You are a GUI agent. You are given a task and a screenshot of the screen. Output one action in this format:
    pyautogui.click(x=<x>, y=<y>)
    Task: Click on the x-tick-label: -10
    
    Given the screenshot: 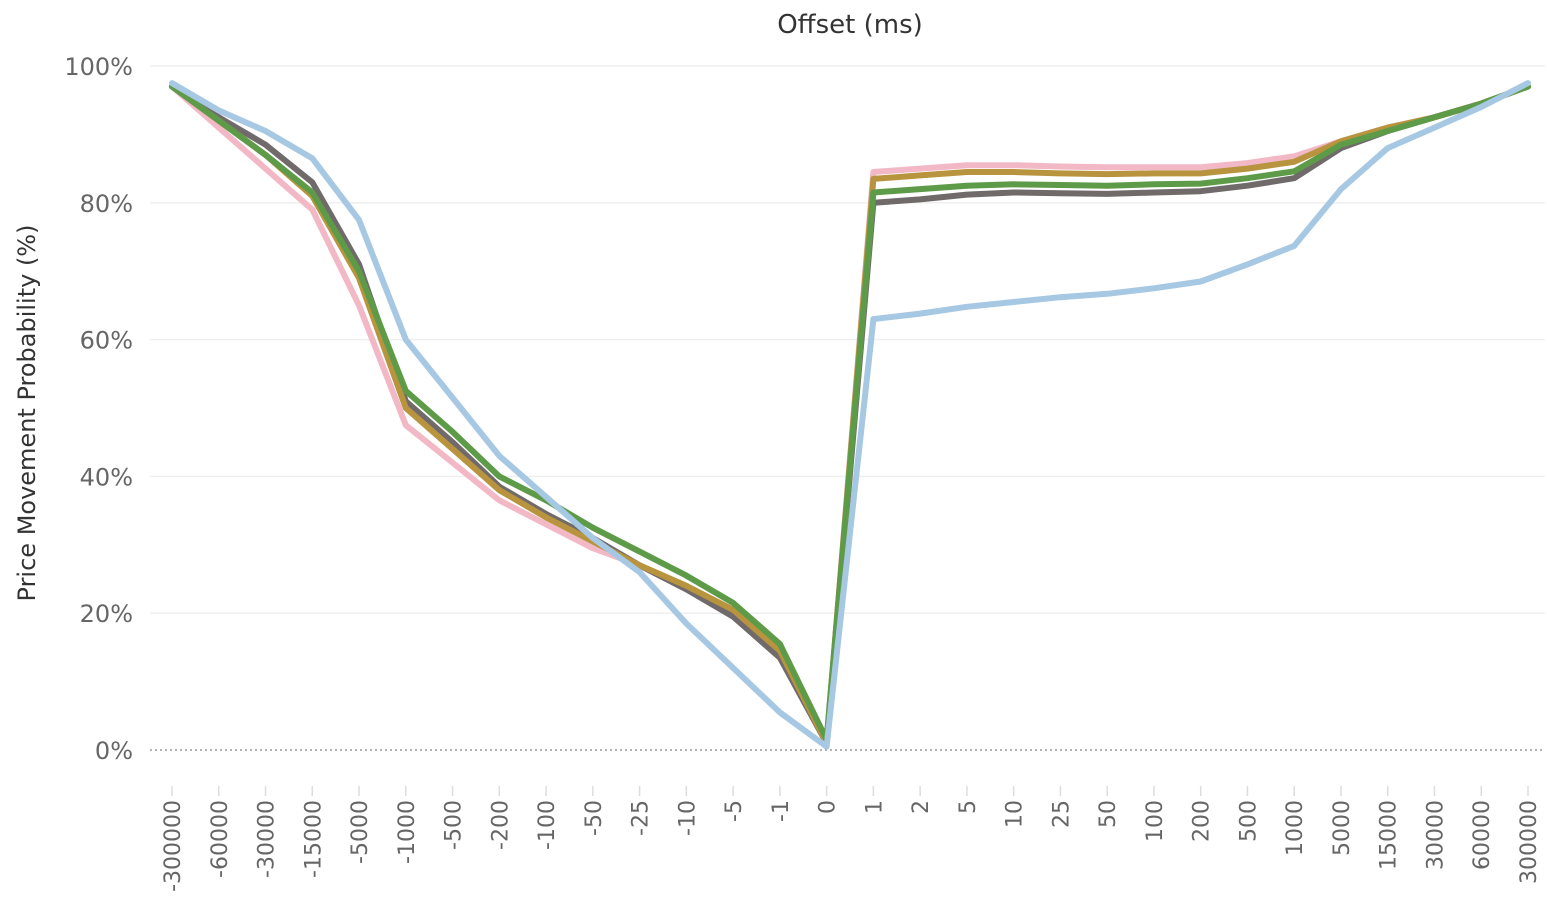 What is the action you would take?
    pyautogui.click(x=687, y=818)
    